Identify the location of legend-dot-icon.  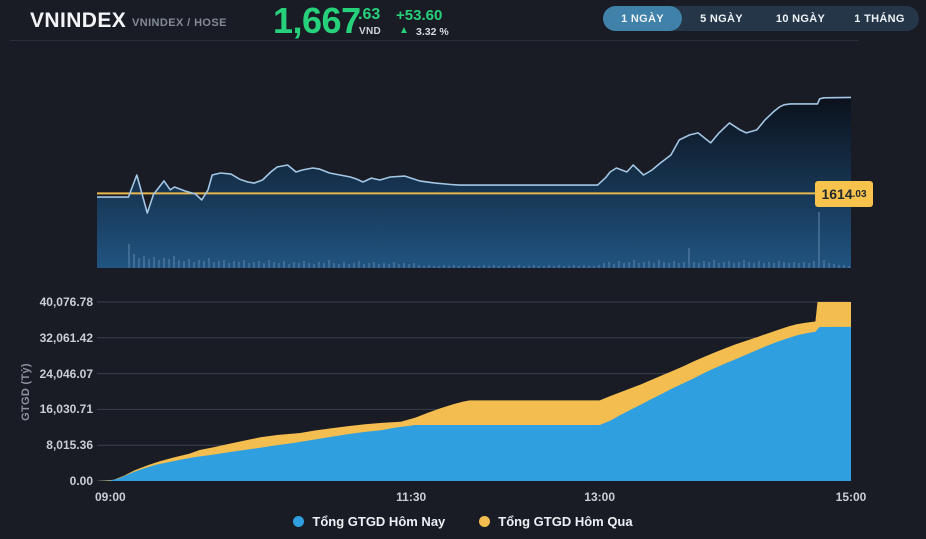
(485, 521).